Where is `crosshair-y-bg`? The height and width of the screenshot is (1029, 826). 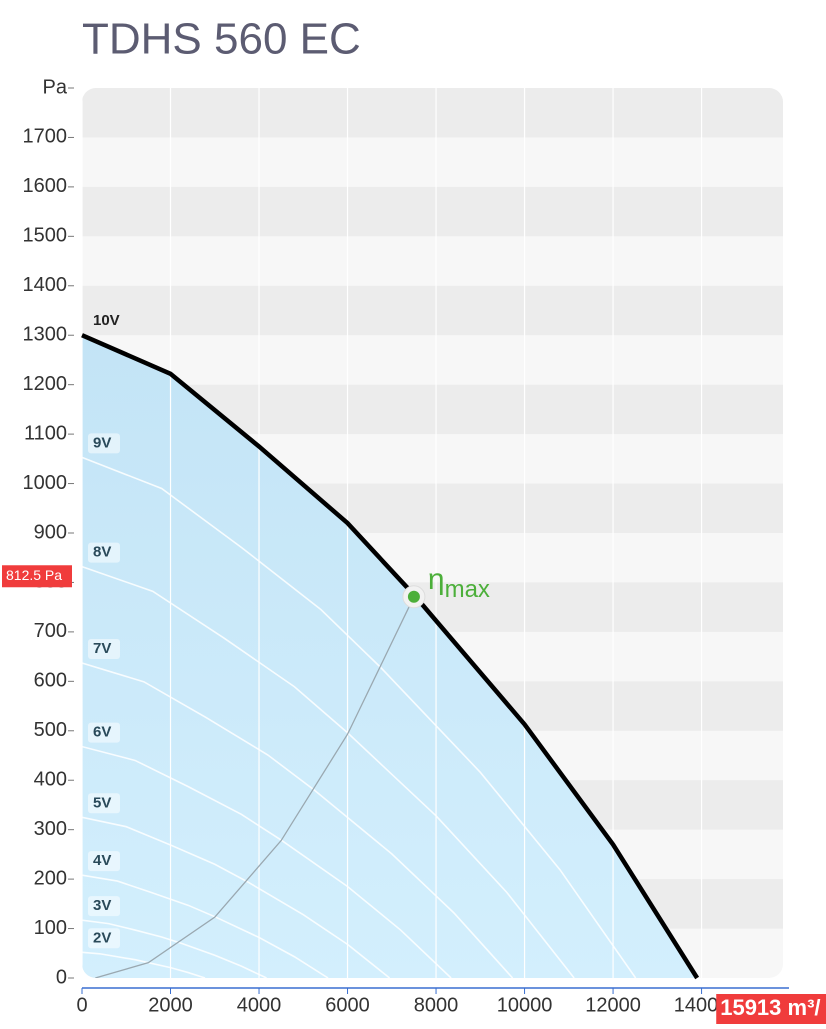
crosshair-y-bg is located at coordinates (37, 576).